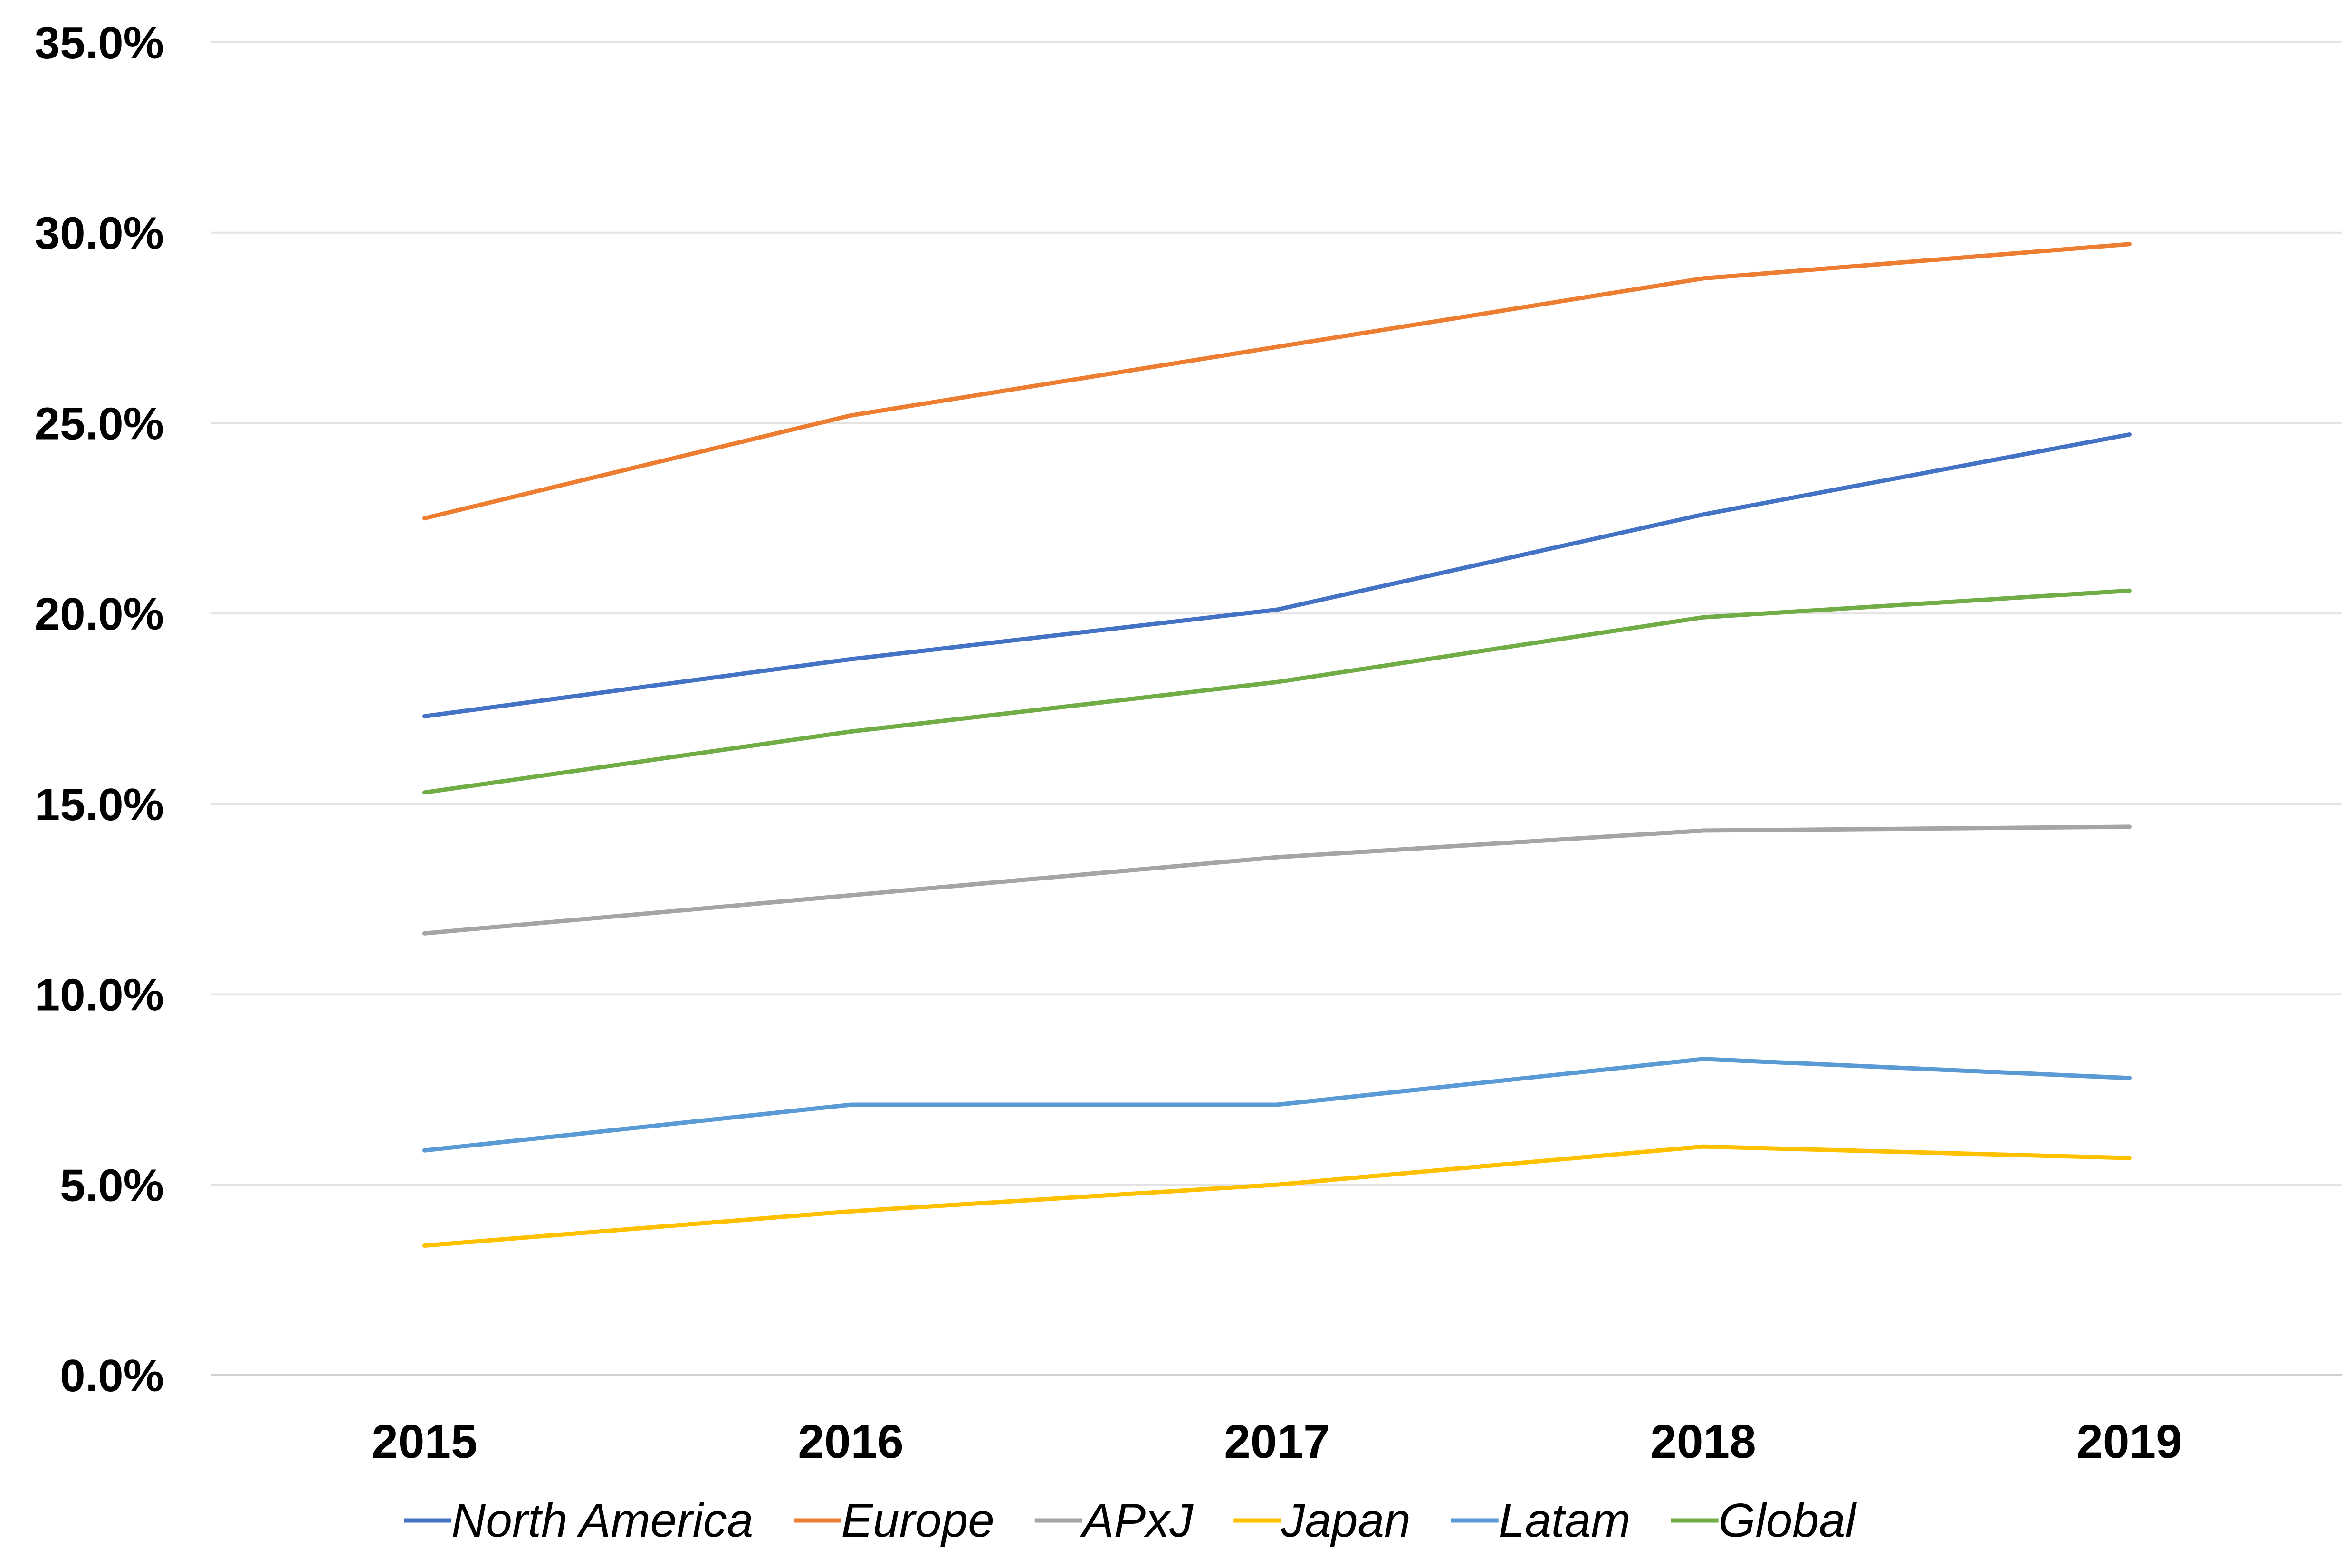 Image resolution: width=2352 pixels, height=1568 pixels. What do you see at coordinates (112, 1375) in the screenshot?
I see `y-tick-label: 0.0%` at bounding box center [112, 1375].